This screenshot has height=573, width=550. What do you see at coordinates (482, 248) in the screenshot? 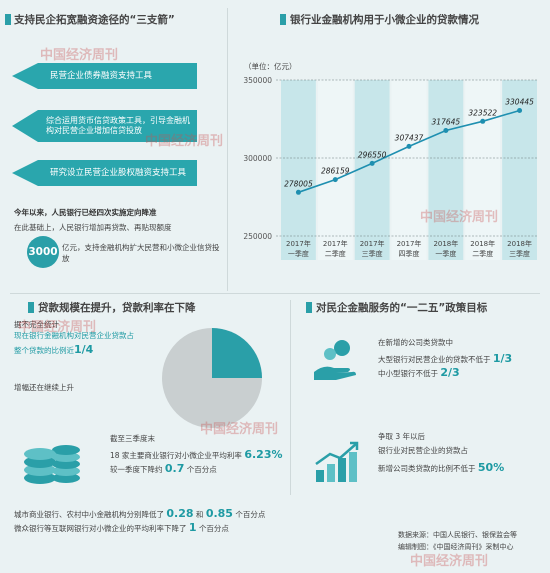
I see `x-tick-label: 2018年二季度` at bounding box center [482, 248].